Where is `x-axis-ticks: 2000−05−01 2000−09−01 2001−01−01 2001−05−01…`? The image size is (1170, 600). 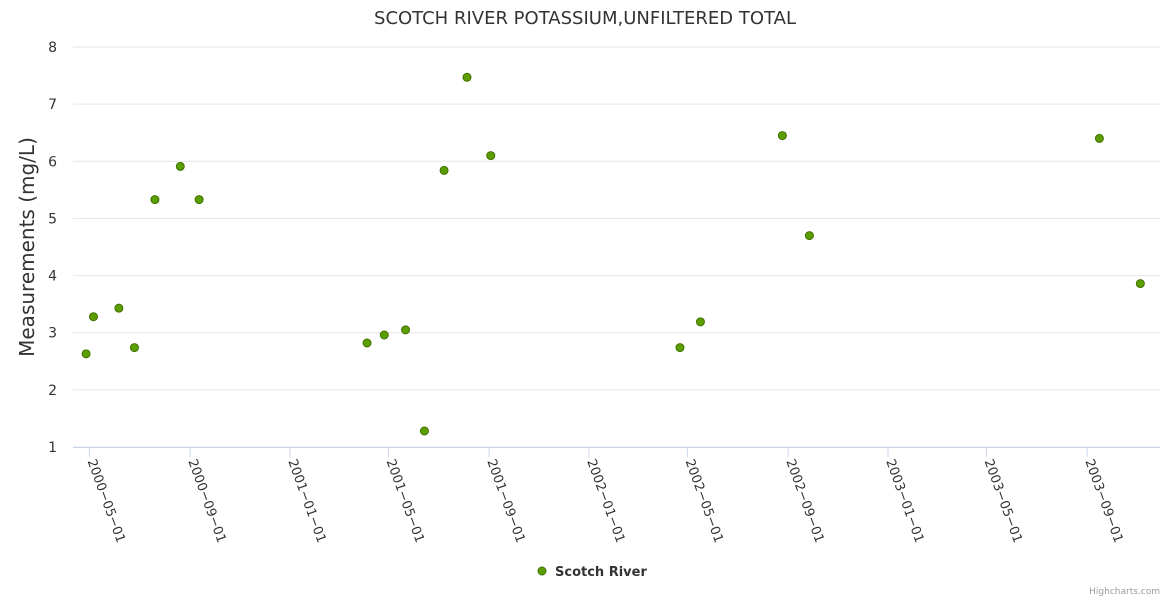
x-axis-ticks: 2000−05−01 2000−09−01 2001−01−01 2001−05−01… is located at coordinates (605, 496).